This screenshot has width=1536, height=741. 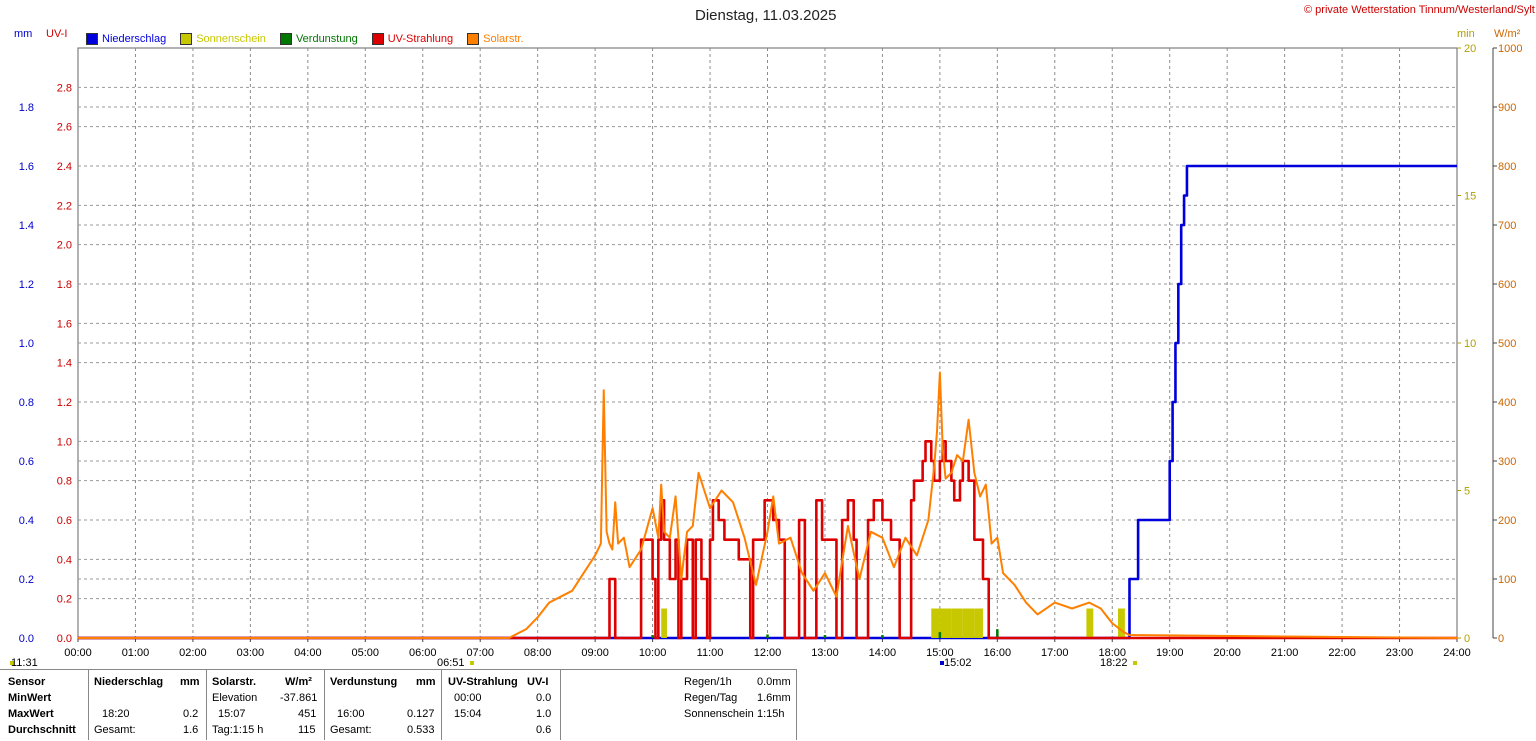 I want to click on stats-verdunstung-avg-label: Gesamt:, so click(x=351, y=730).